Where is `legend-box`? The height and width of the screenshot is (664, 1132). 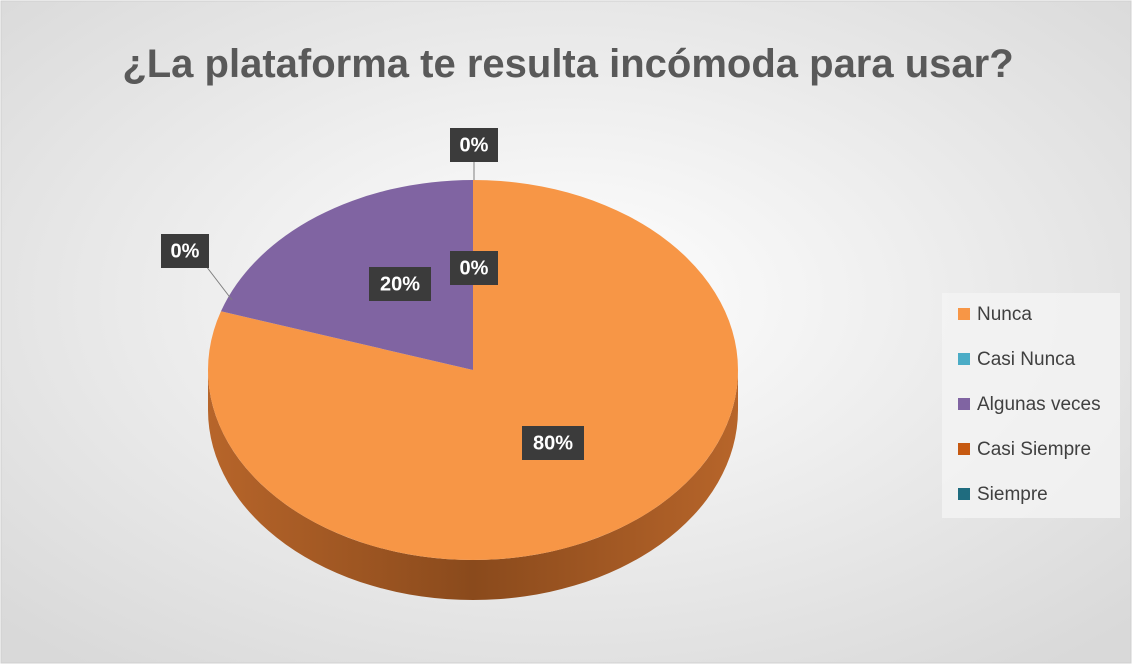
legend-box is located at coordinates (1031, 405).